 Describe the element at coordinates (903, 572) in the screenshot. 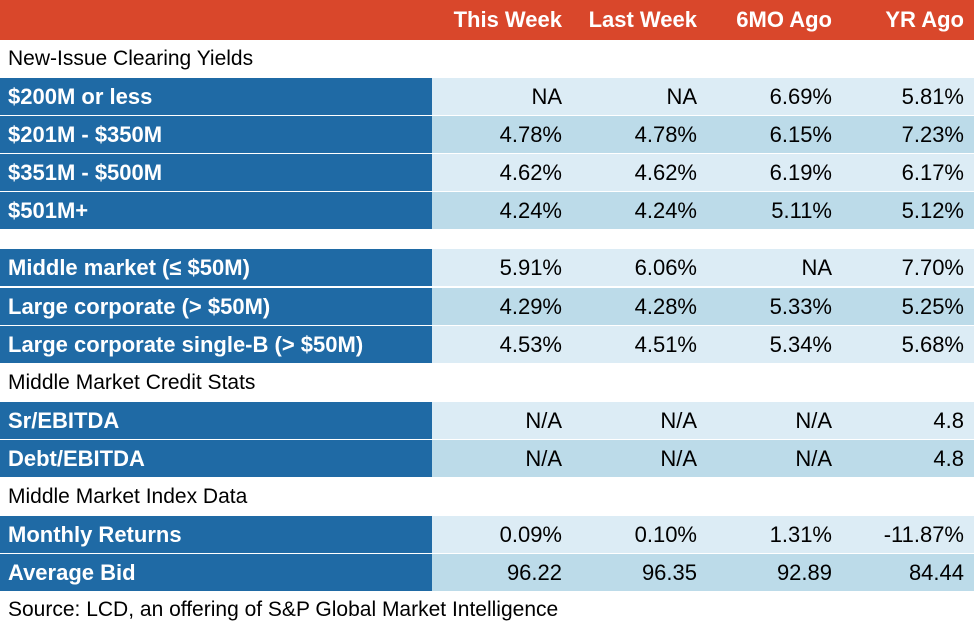

I see `cell-yr-ago: 84.44` at that location.